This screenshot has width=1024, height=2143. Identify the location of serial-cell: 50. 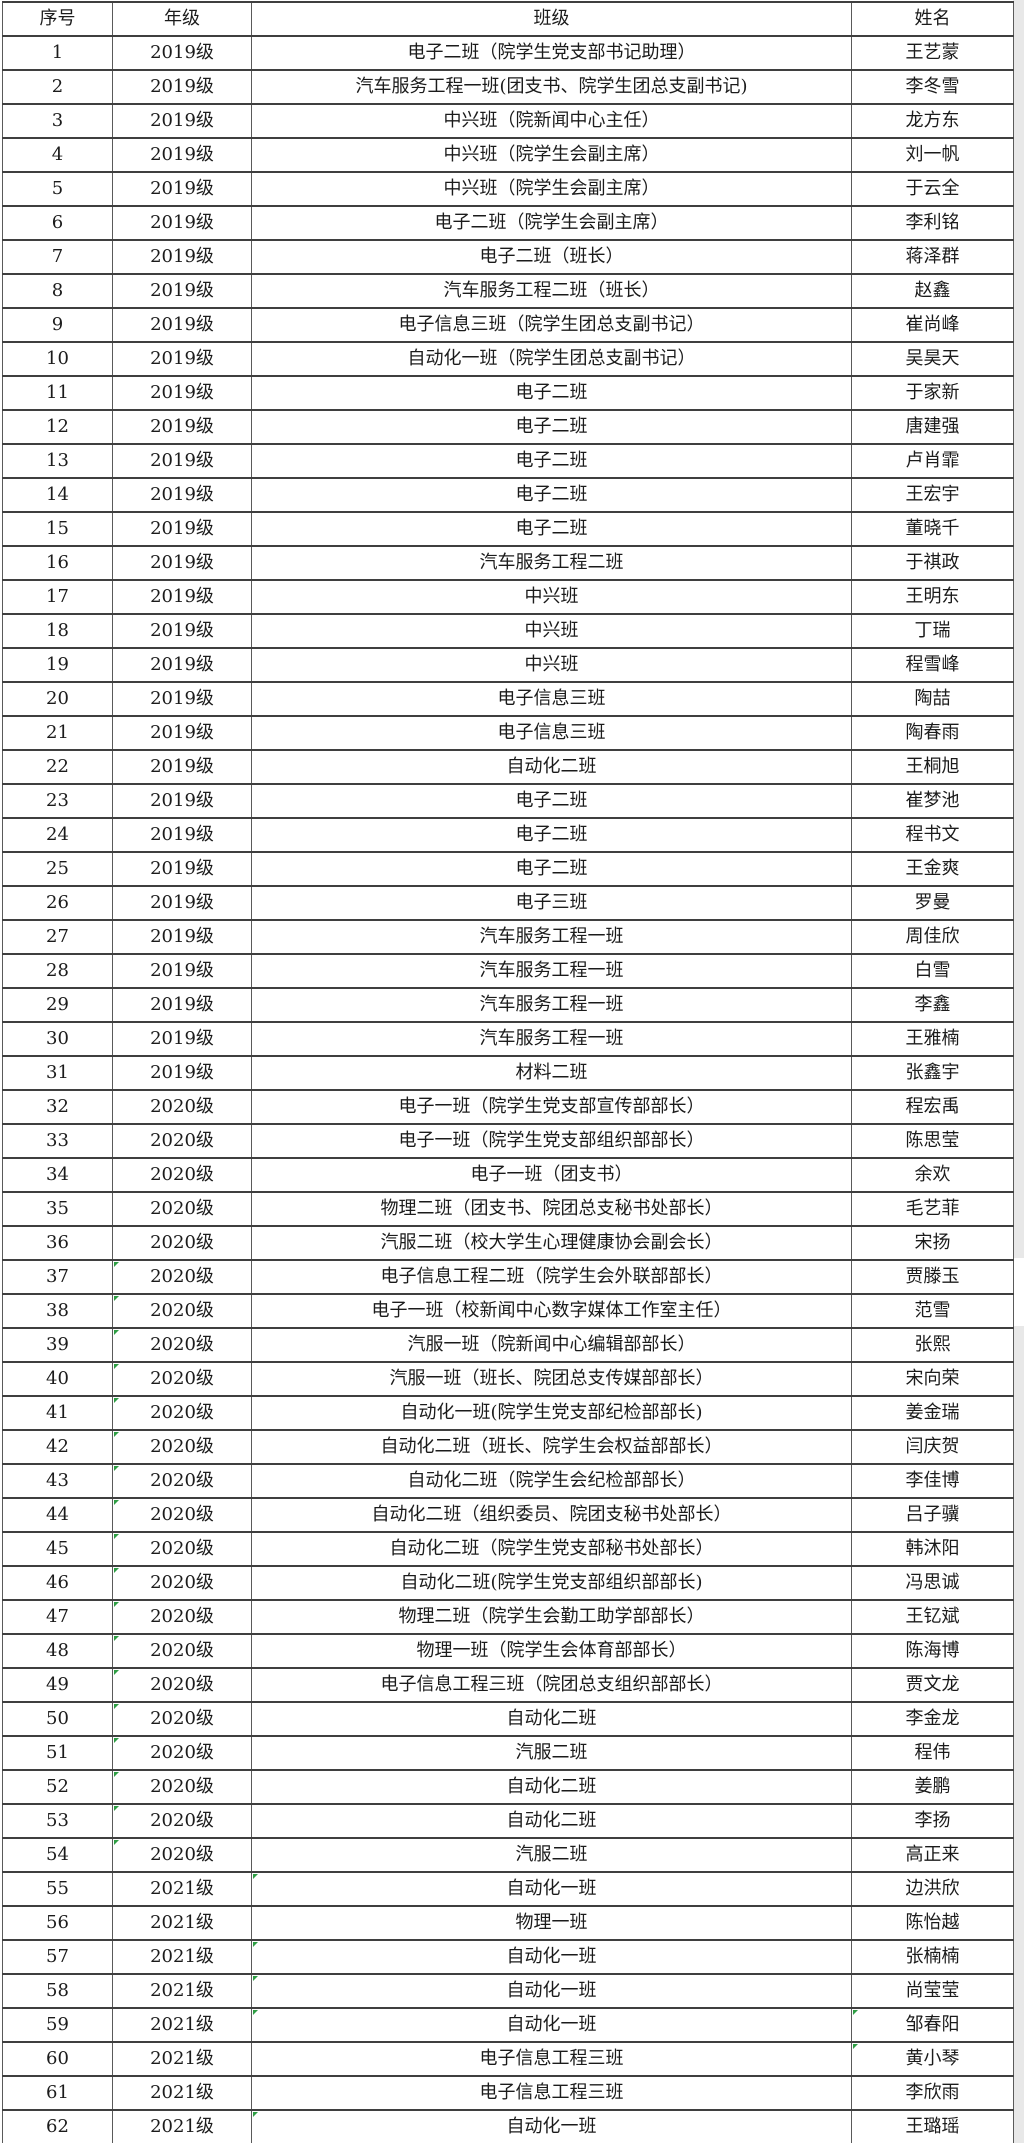
(57, 1719).